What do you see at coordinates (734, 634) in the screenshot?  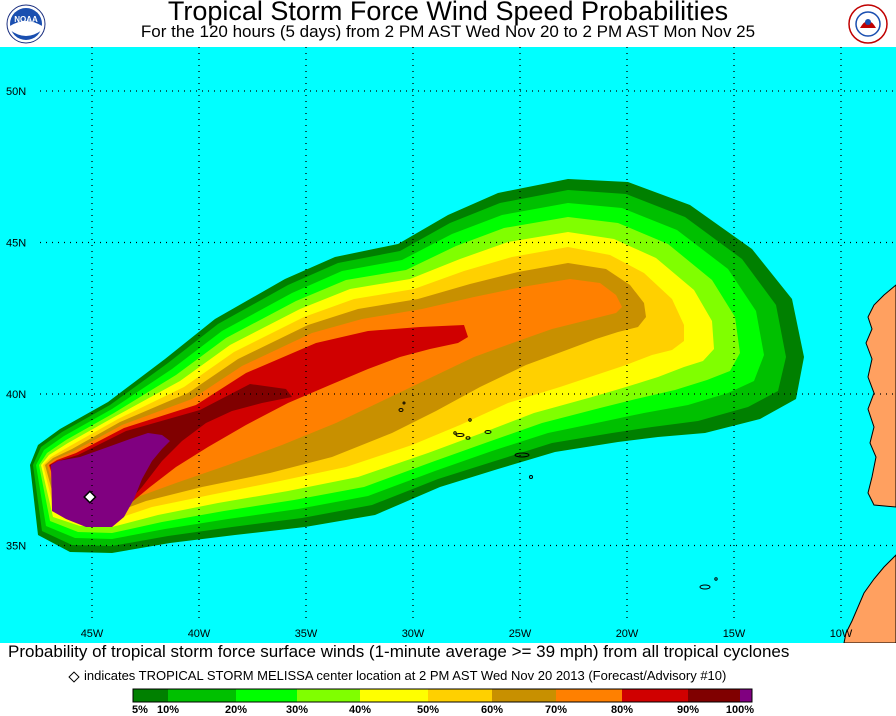 I see `longitude-label: 15W` at bounding box center [734, 634].